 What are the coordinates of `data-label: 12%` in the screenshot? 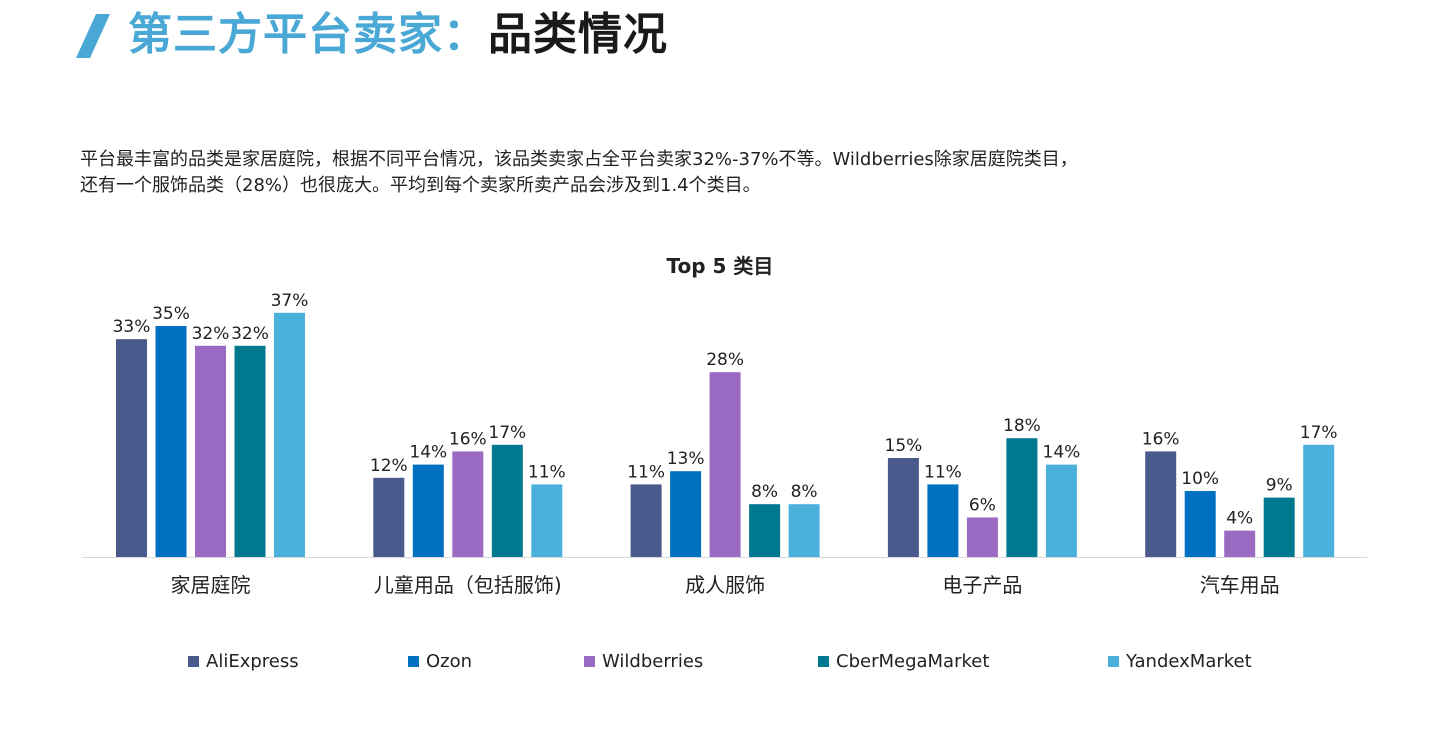 It's located at (389, 466).